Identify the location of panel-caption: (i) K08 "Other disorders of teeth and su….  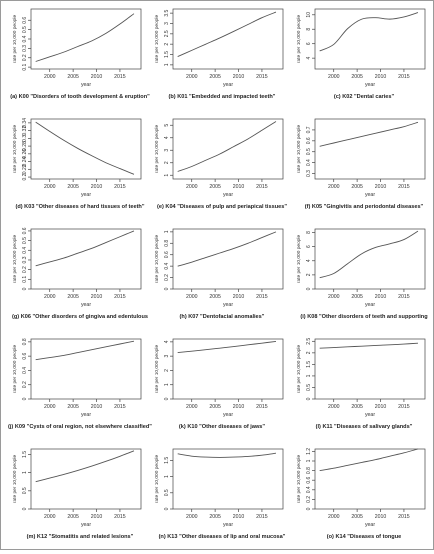
(364, 317).